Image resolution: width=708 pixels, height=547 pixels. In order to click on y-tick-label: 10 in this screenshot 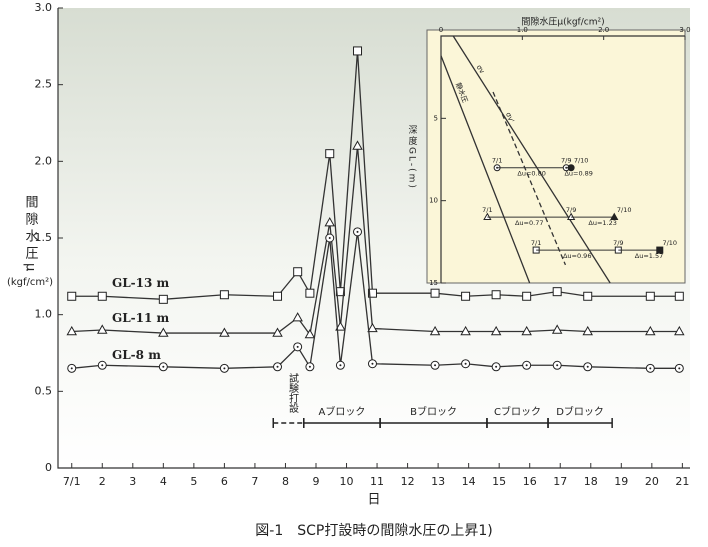, I will do `click(433, 201)`.